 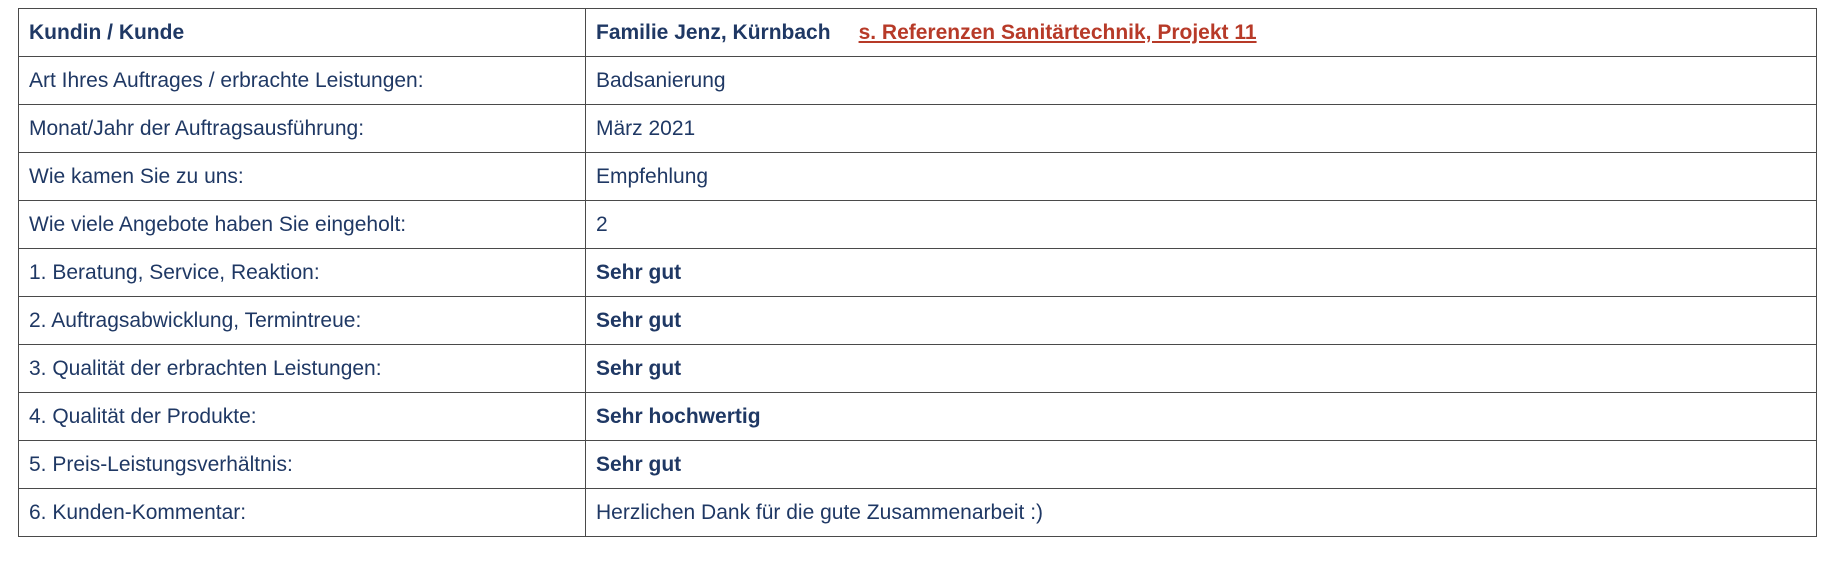 I want to click on row-label: 3. Qualität der erbrachten Leistungen:, so click(x=302, y=368).